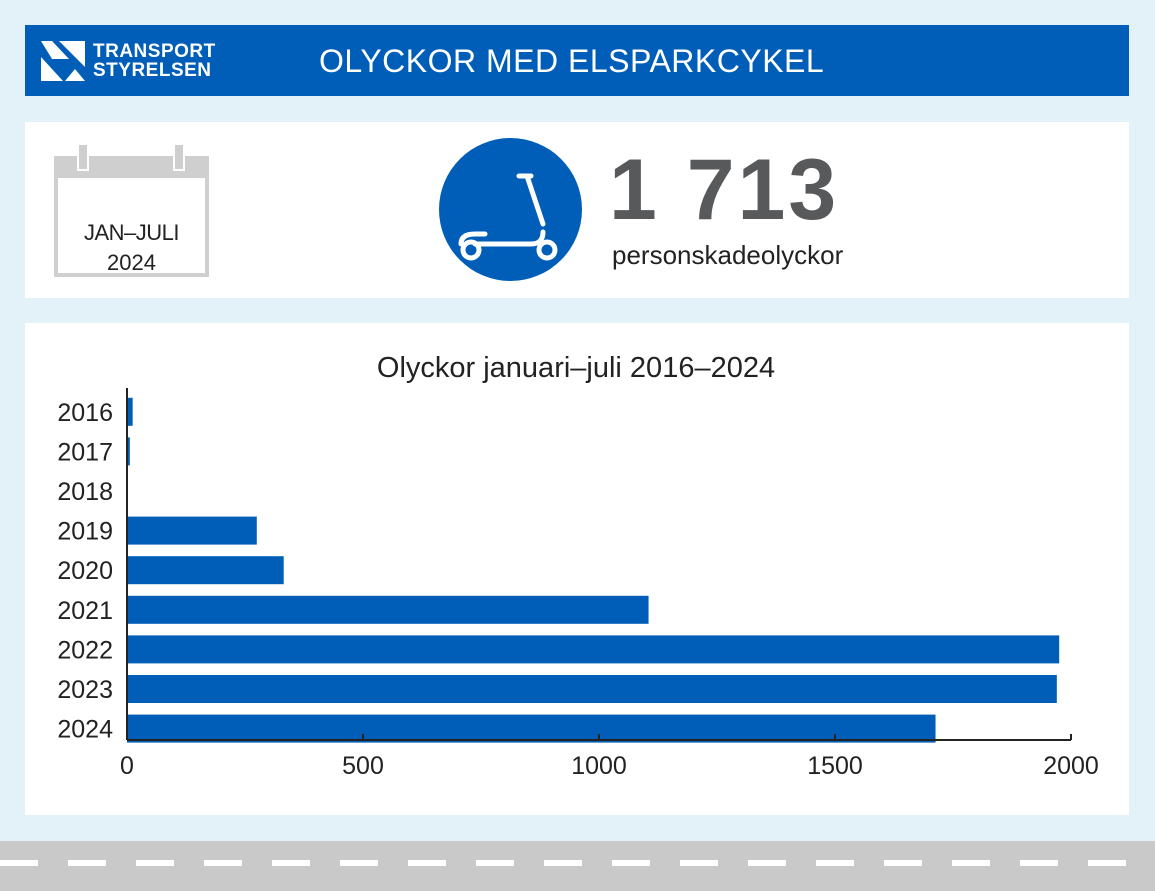 The image size is (1155, 891). I want to click on bar-2023, so click(592, 689).